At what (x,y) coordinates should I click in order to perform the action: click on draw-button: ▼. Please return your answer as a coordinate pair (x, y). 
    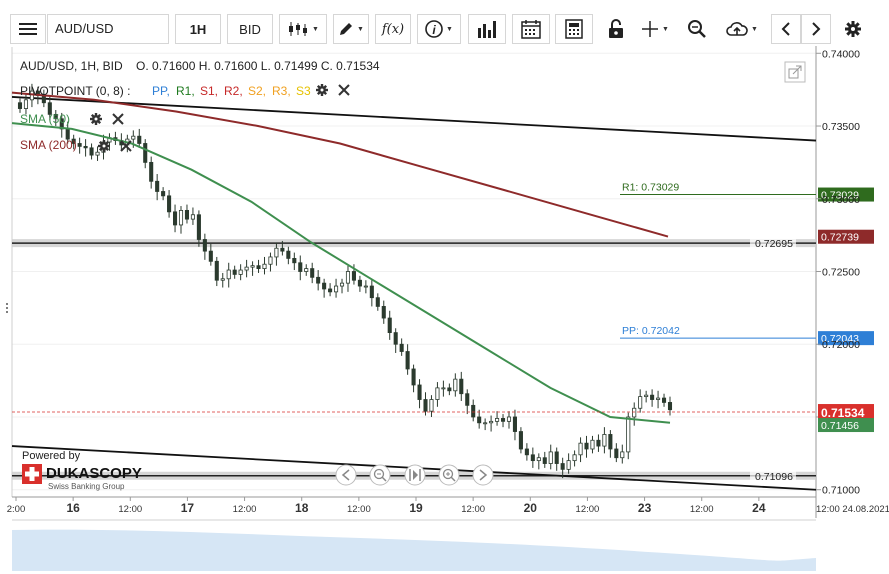
    Looking at the image, I should click on (351, 29).